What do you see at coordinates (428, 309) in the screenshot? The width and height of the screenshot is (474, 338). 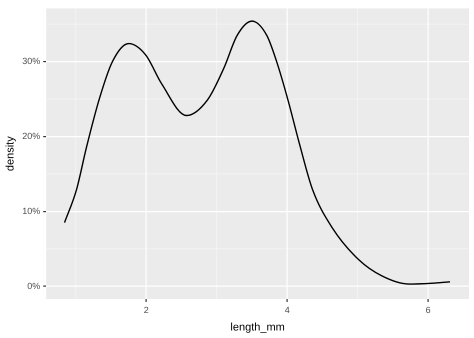 I see `x-tick-label: 6` at bounding box center [428, 309].